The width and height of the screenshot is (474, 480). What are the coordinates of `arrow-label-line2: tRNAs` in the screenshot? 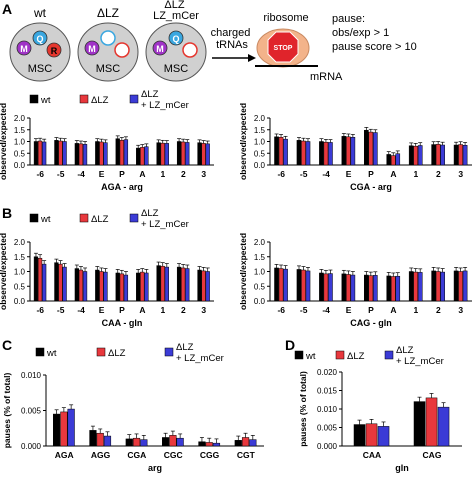 It's located at (232, 45).